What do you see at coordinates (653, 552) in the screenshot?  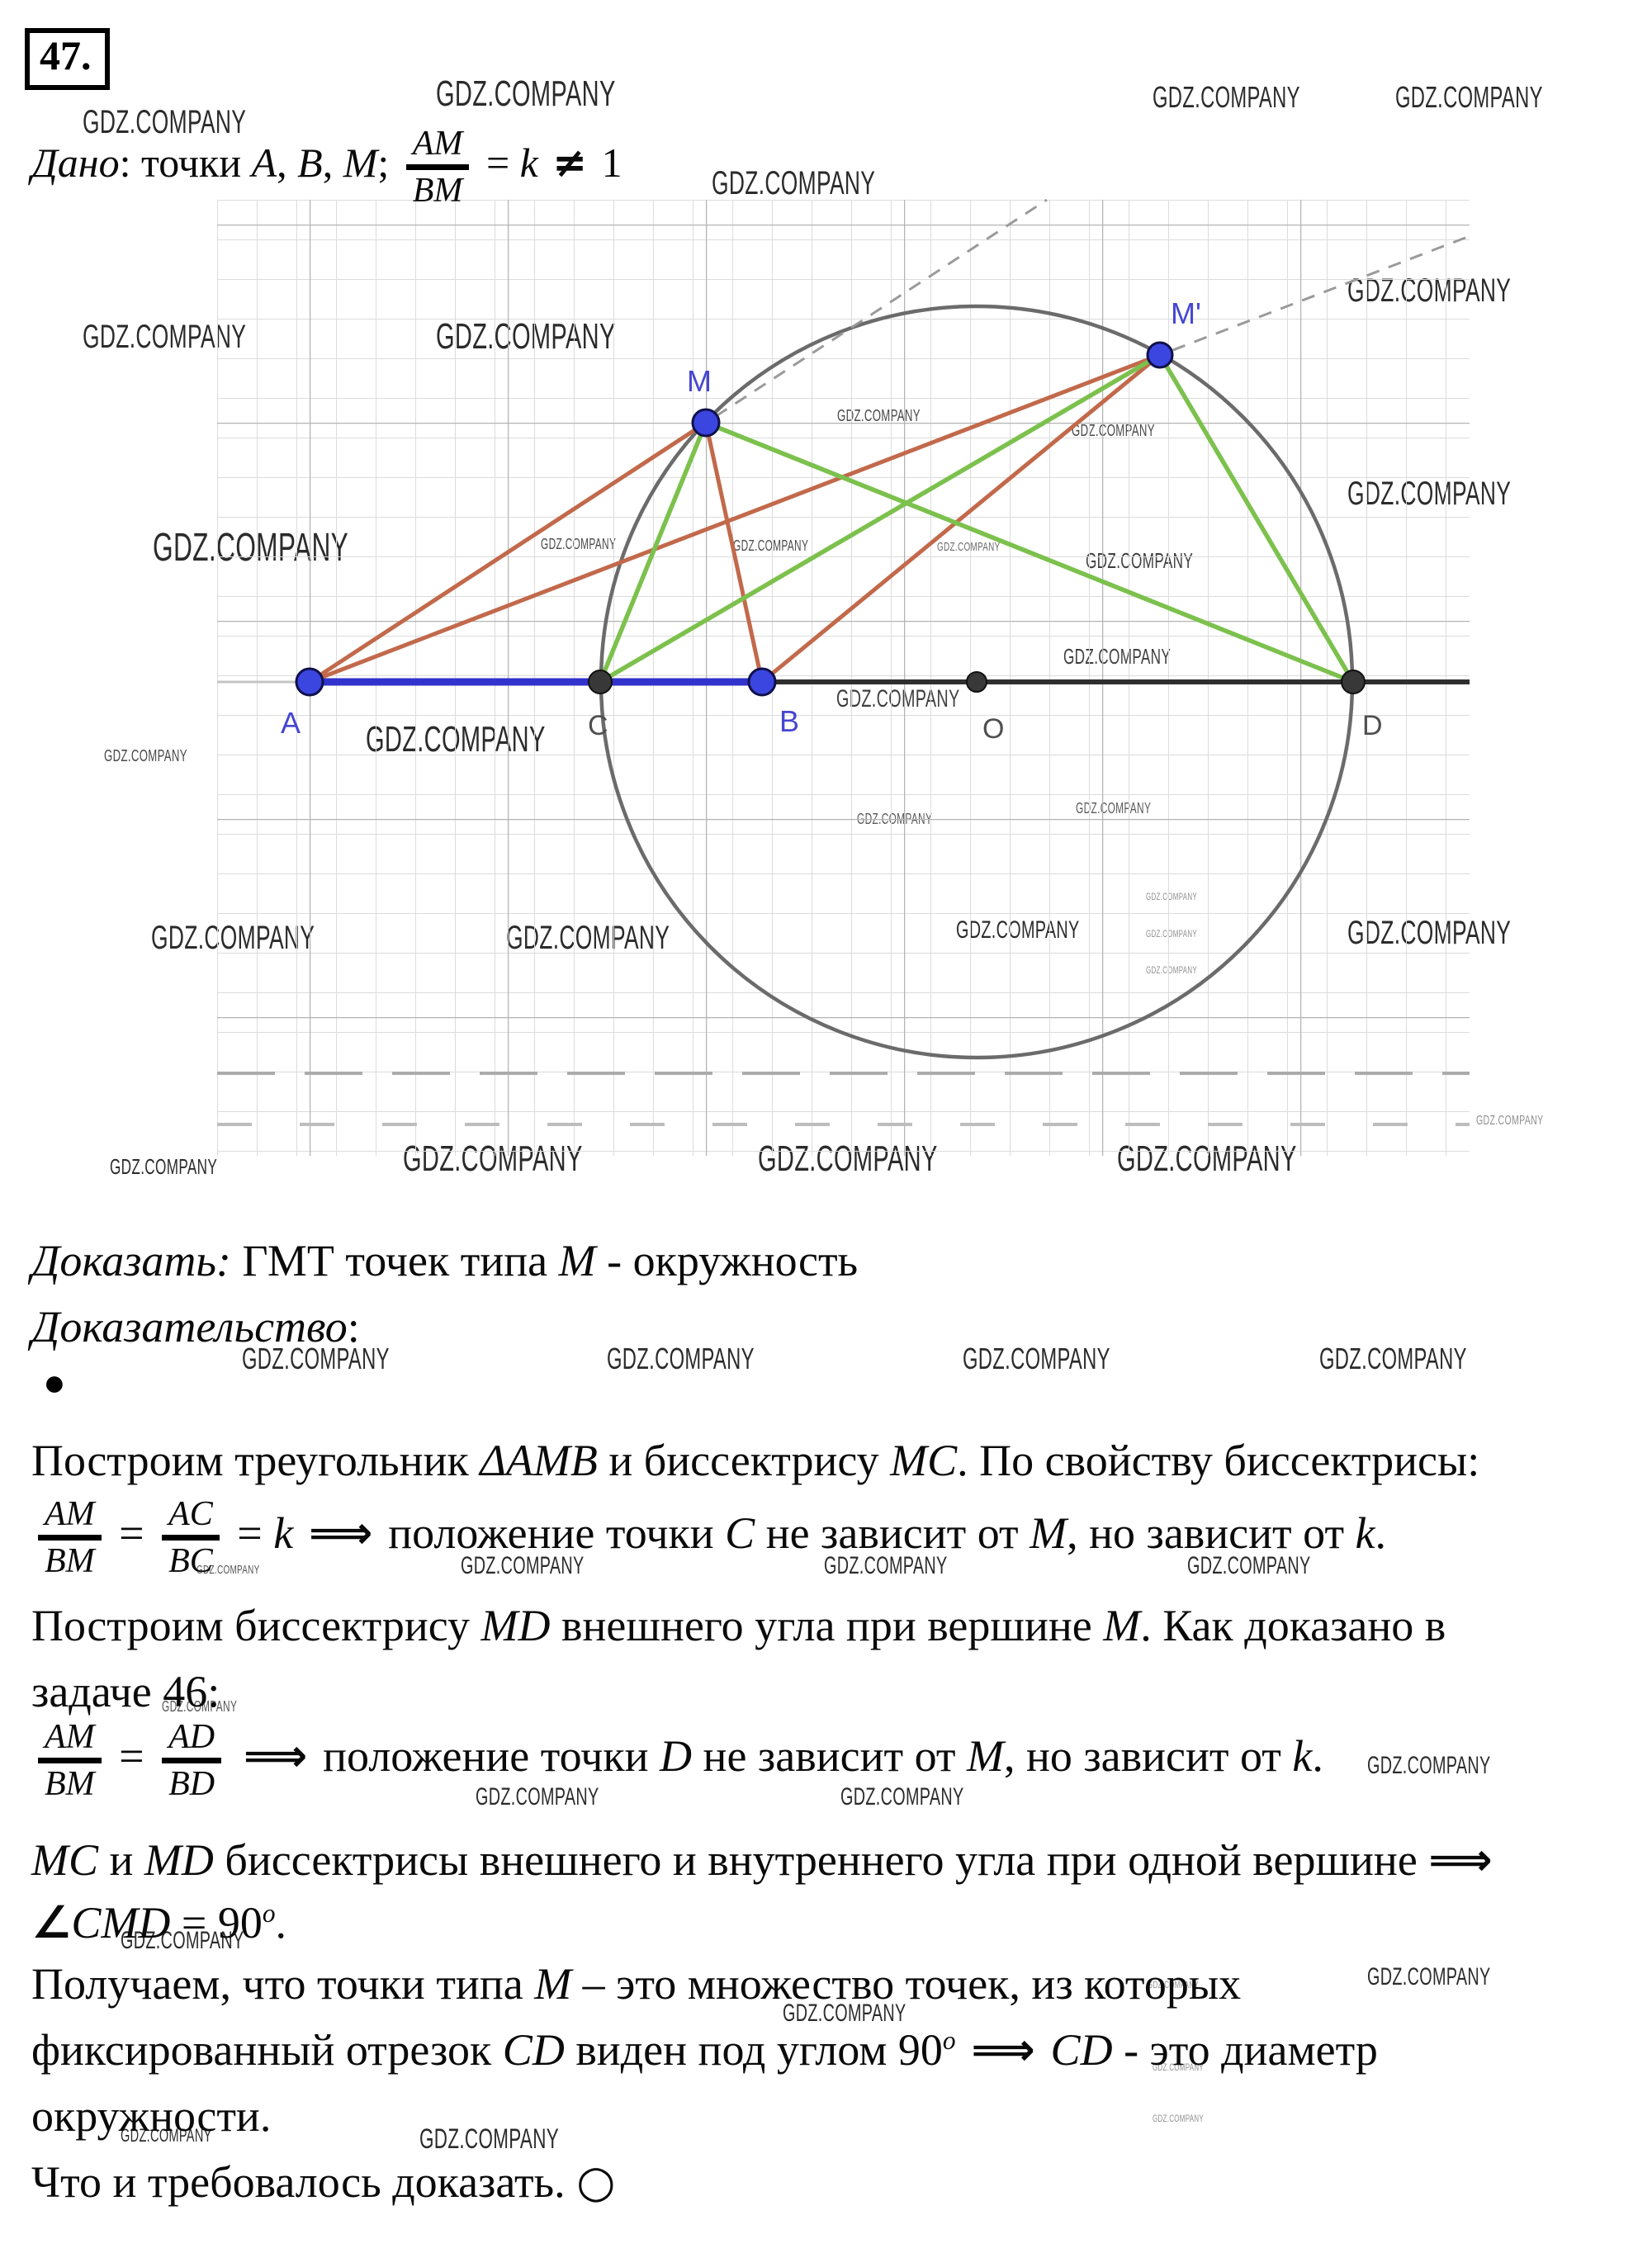 I see `bisector-mc` at bounding box center [653, 552].